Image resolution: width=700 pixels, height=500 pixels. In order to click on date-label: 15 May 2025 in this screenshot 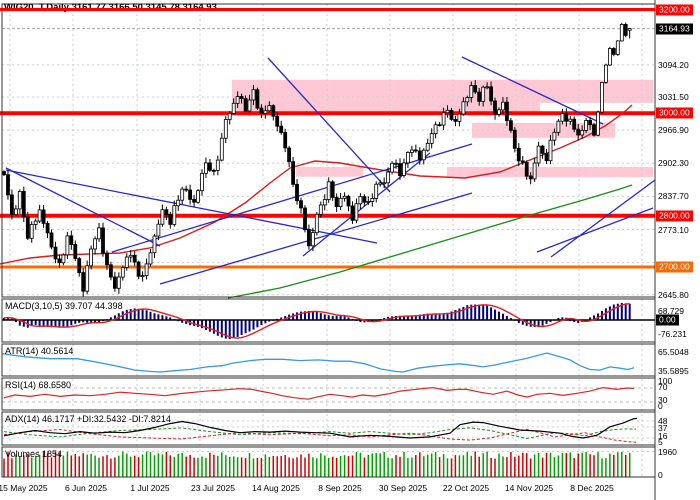, I will do `click(24, 488)`.